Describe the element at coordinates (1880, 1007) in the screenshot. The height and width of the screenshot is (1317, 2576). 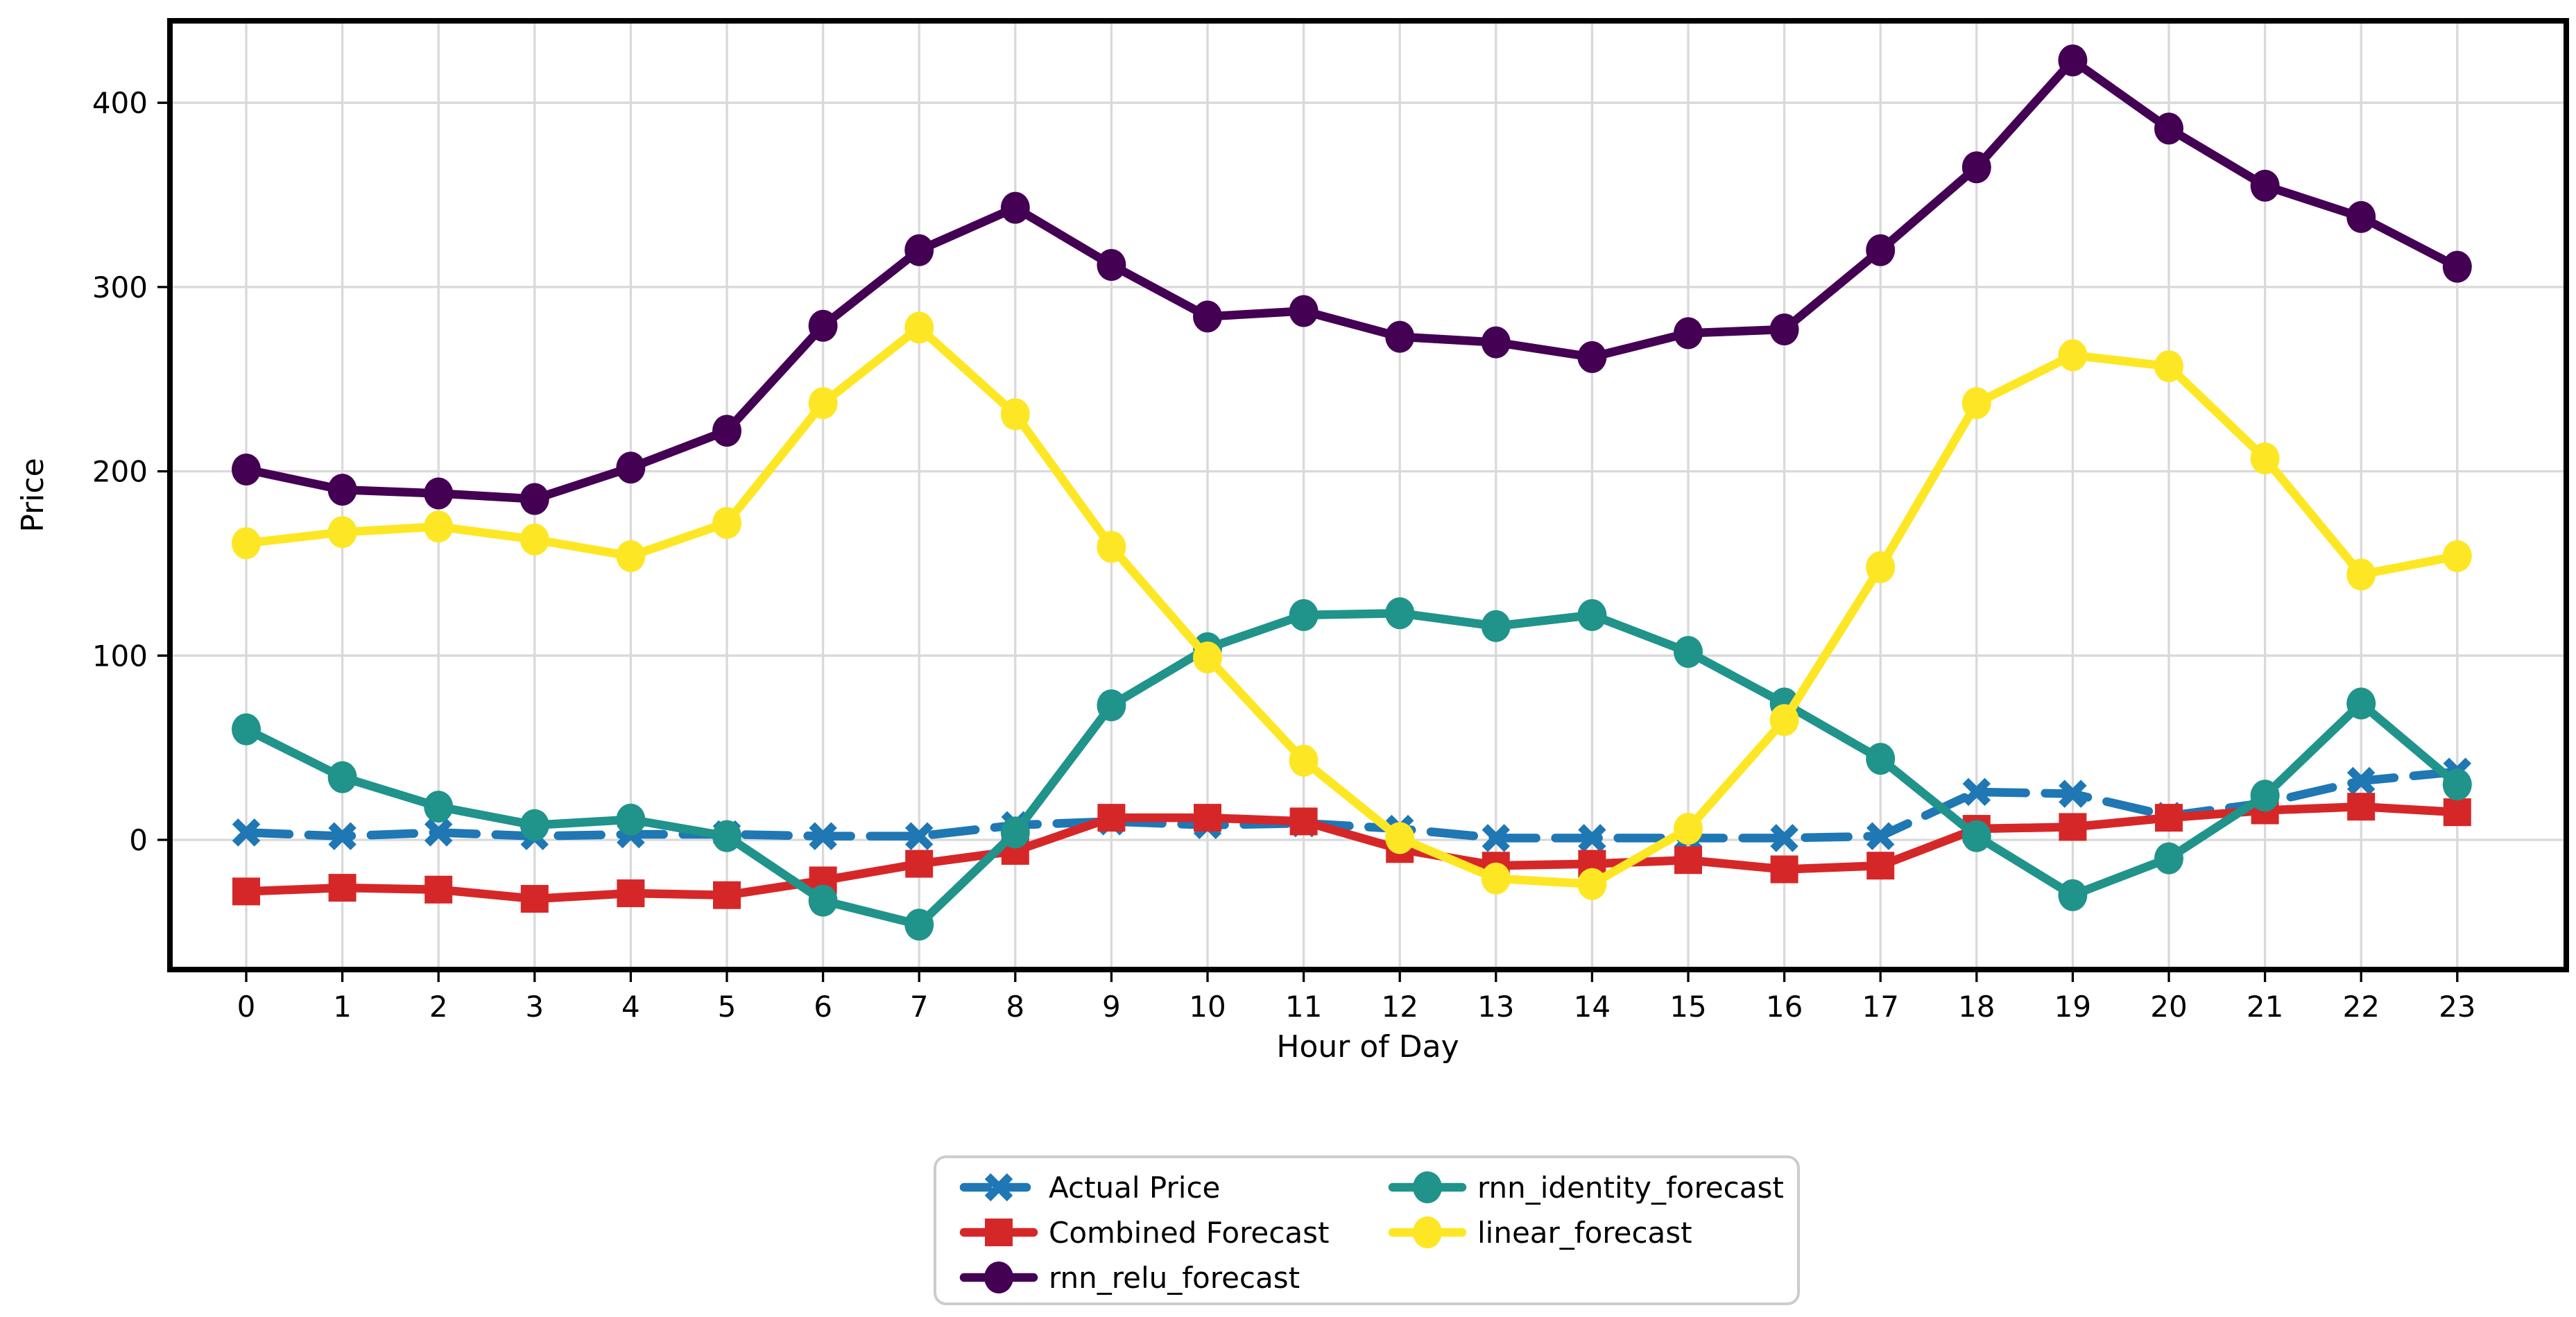
I see `x-tick-label: 17` at that location.